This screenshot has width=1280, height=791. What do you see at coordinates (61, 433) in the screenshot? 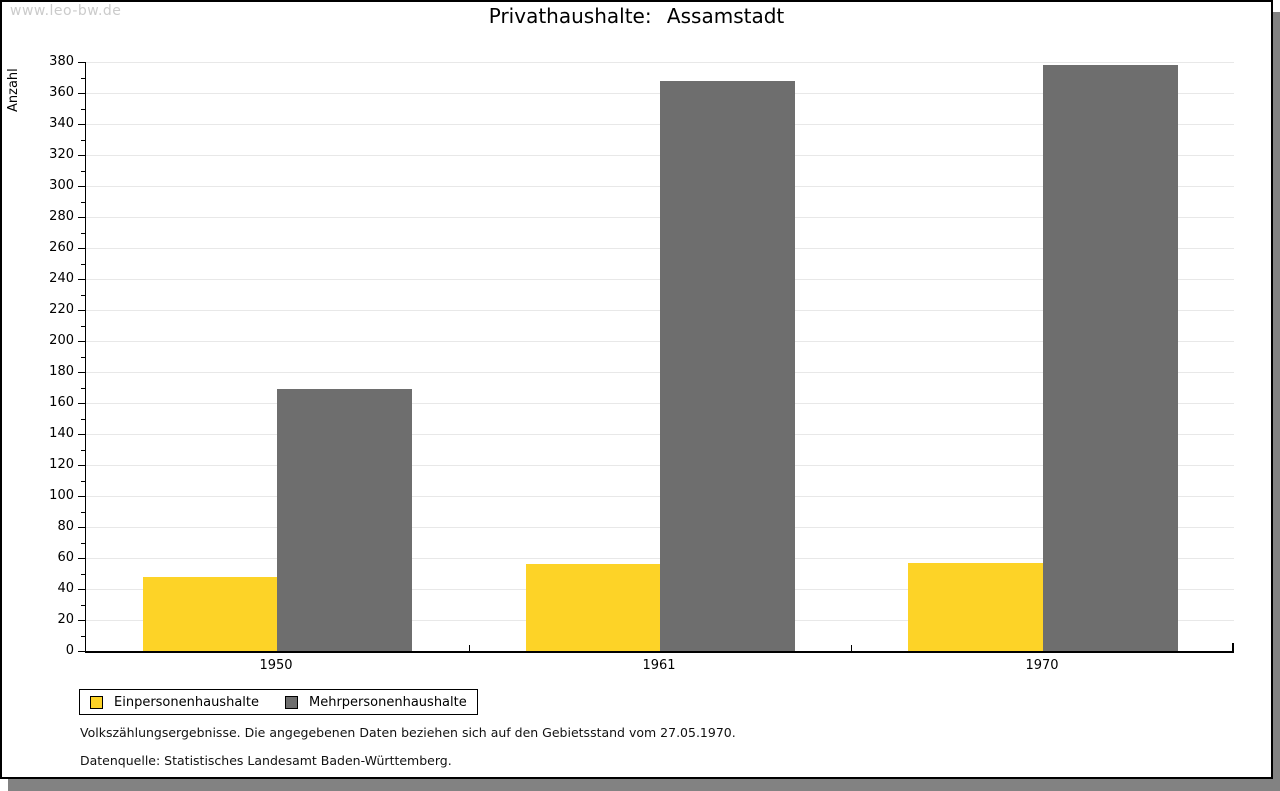
I see `y-axis-label-140: 140` at bounding box center [61, 433].